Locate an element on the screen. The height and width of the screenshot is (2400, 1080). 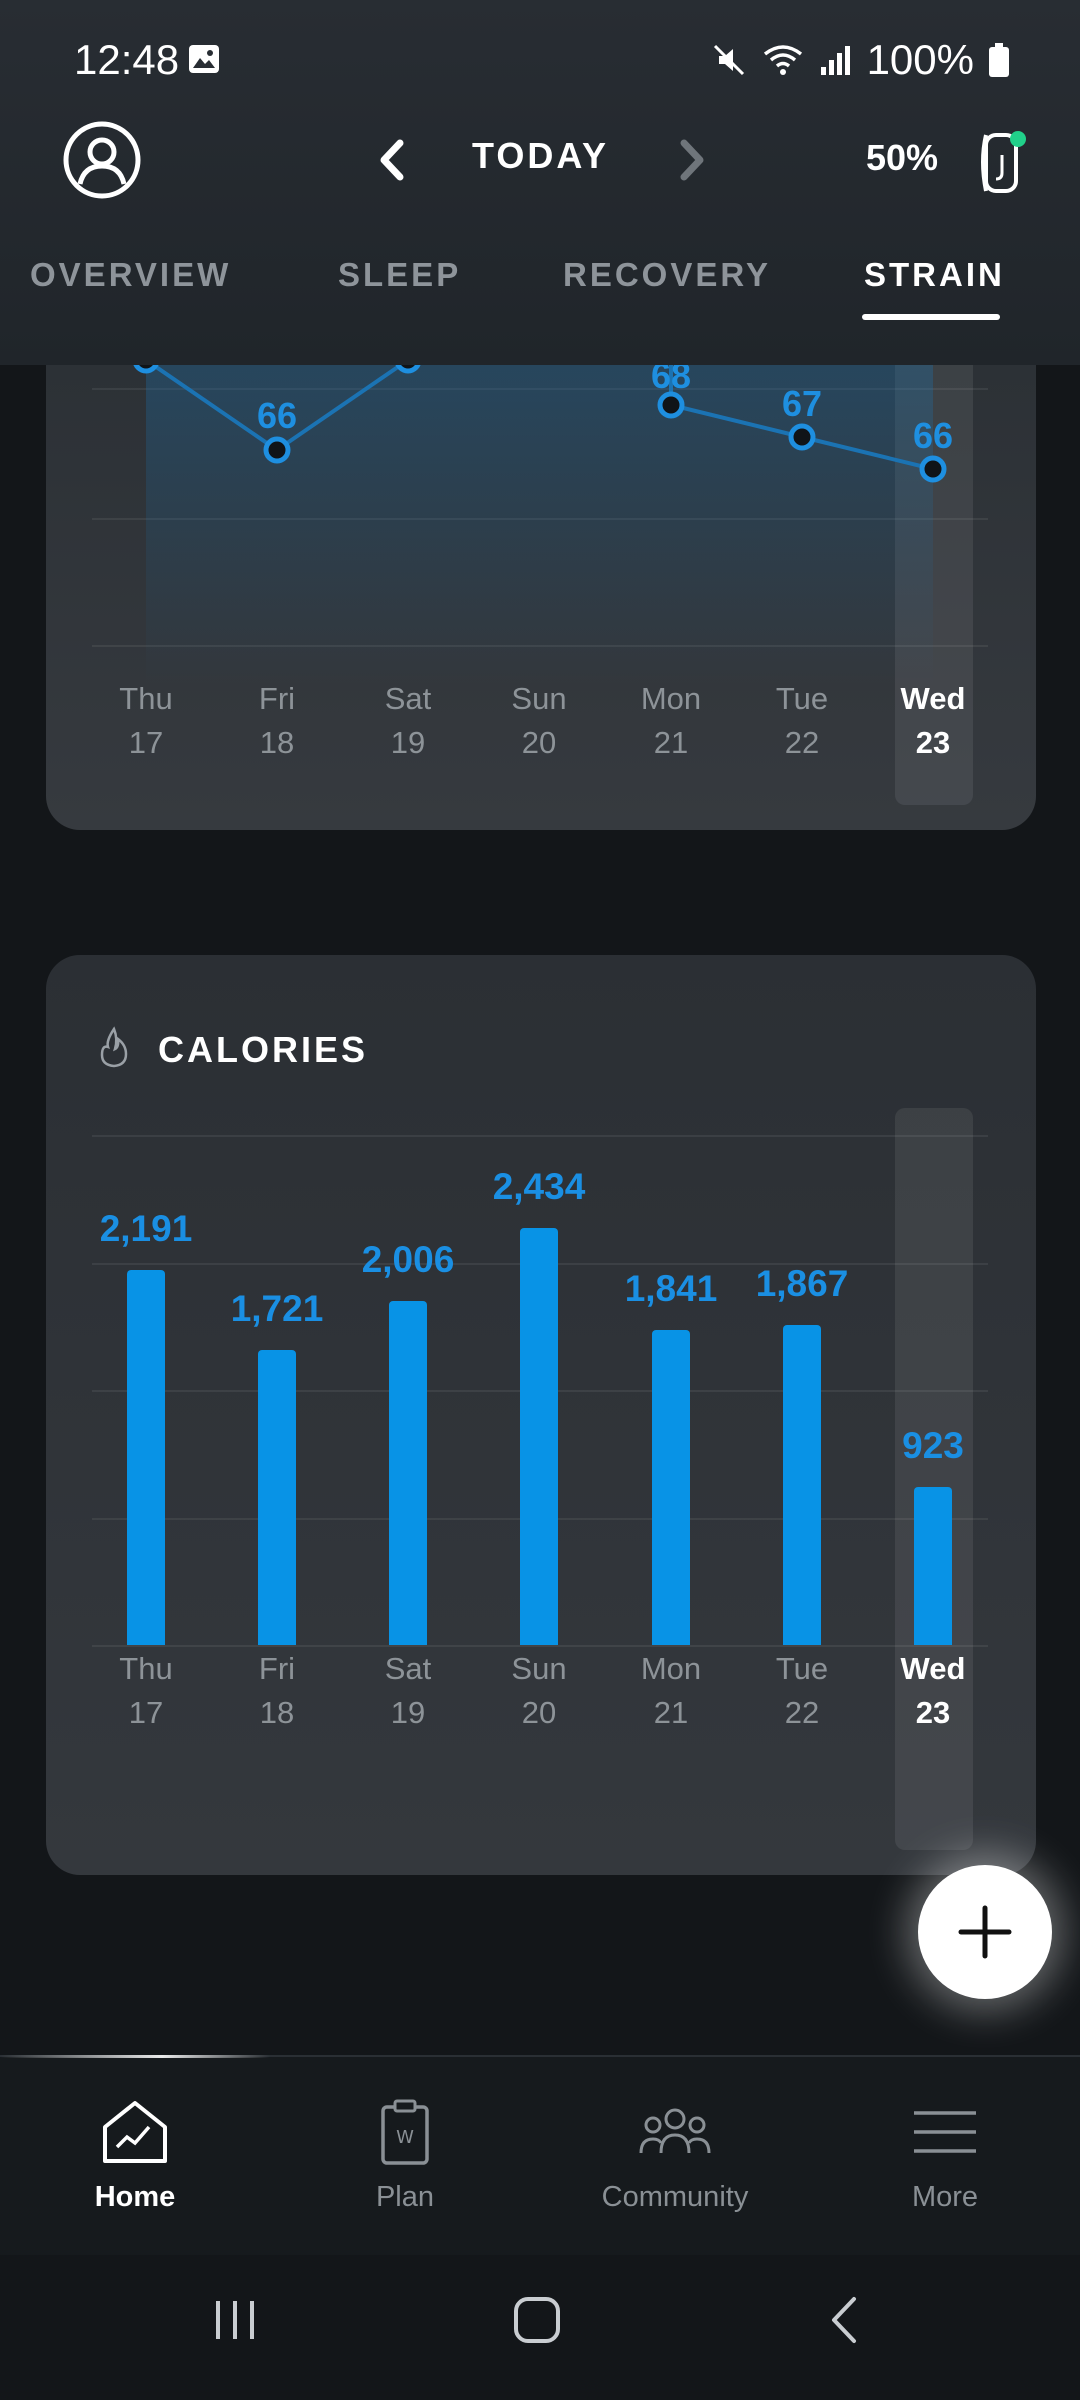
nav-community: Community is located at coordinates (675, 2167).